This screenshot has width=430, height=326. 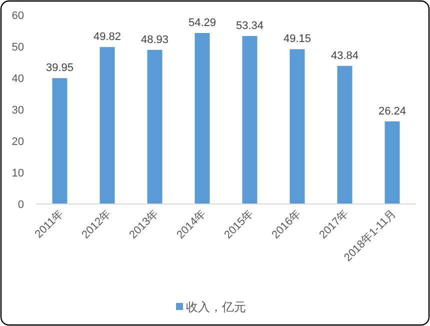 I want to click on data-label: 39.95, so click(x=60, y=68).